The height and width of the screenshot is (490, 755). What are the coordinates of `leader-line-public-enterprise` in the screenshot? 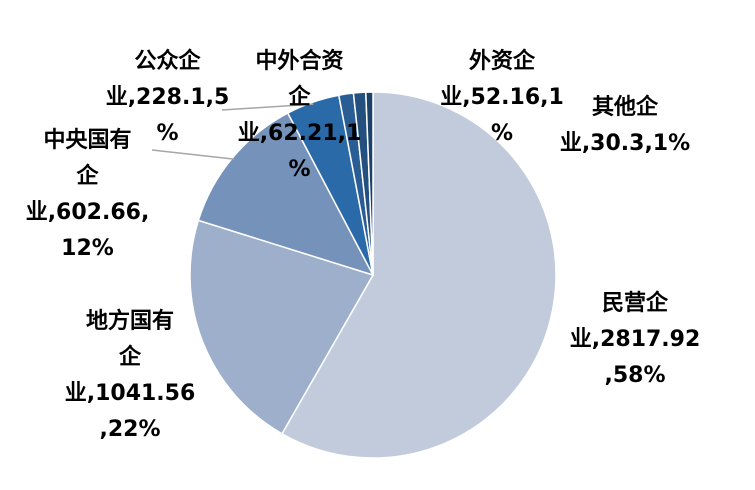 It's located at (267, 107).